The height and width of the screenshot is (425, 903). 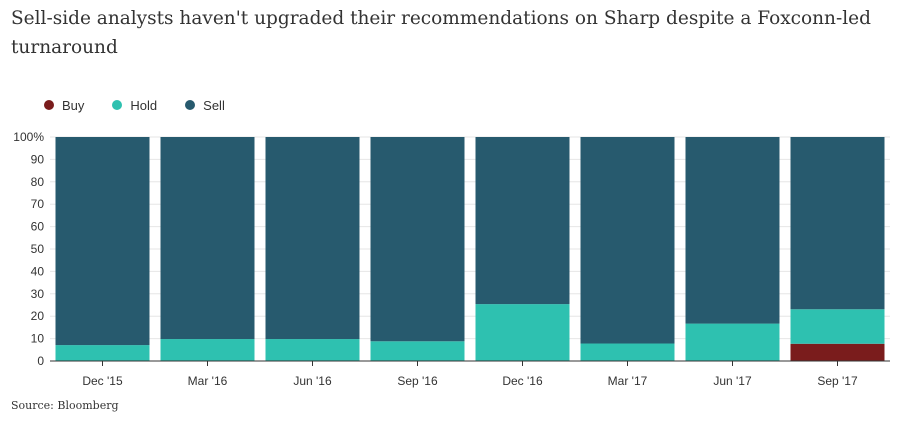 What do you see at coordinates (73, 105) in the screenshot?
I see `legend-label-buy: Buy` at bounding box center [73, 105].